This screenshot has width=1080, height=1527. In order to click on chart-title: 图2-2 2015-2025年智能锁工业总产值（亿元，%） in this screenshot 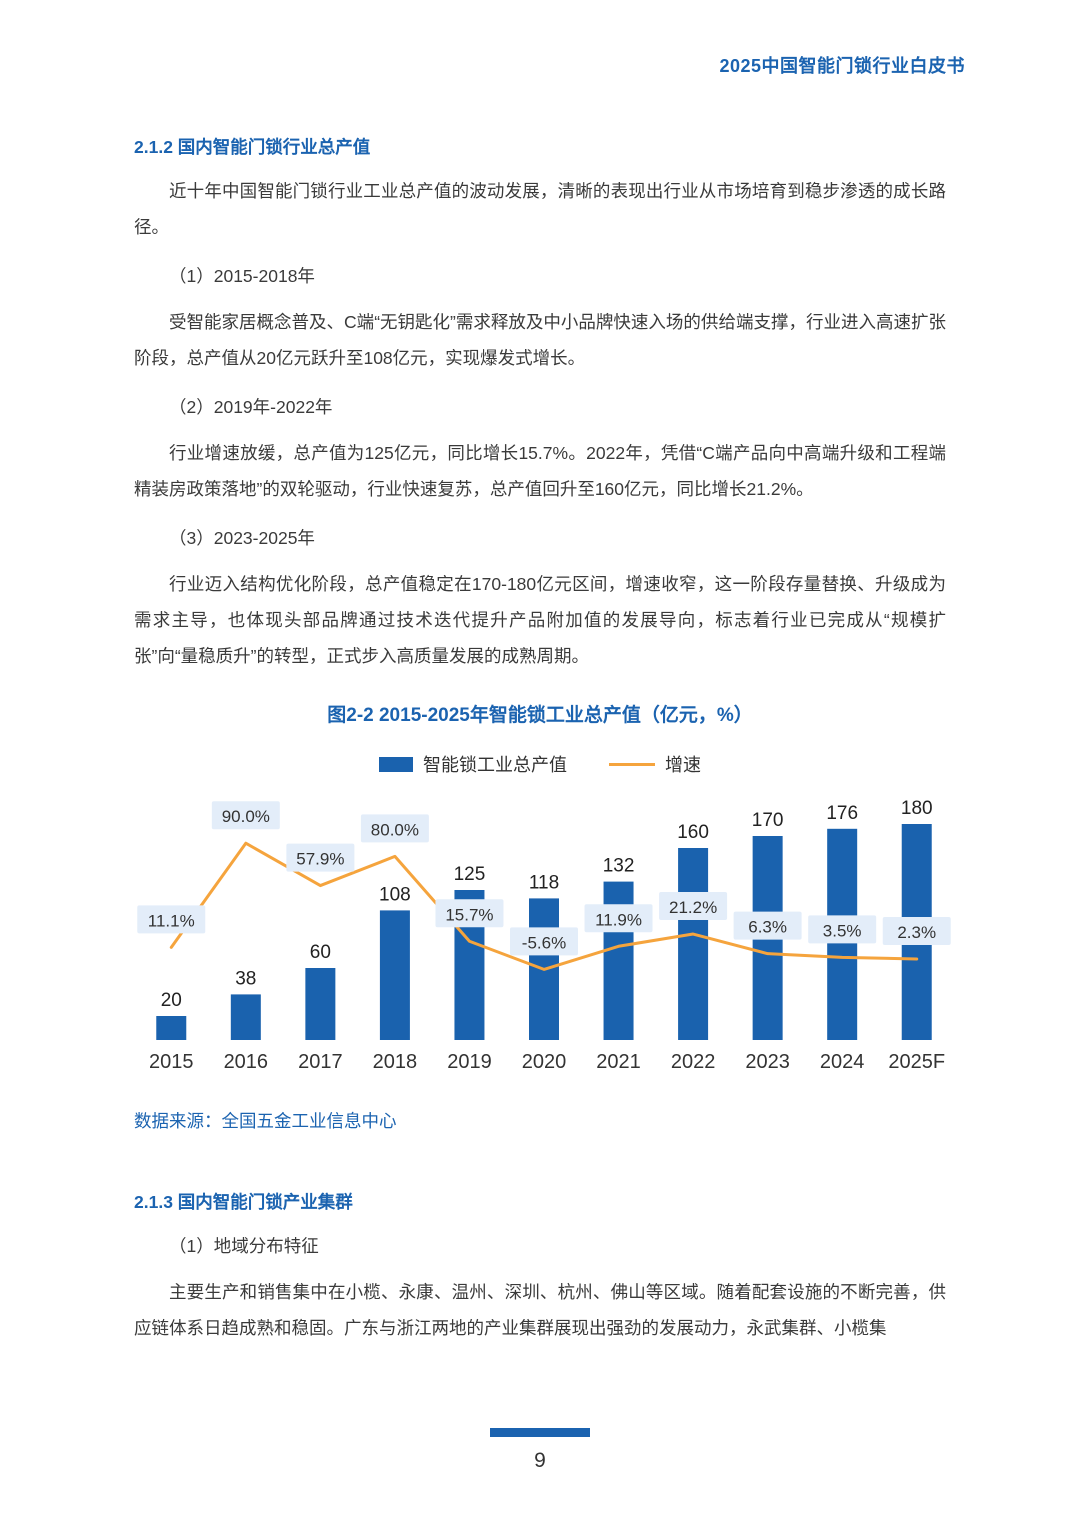, I will do `click(540, 715)`.